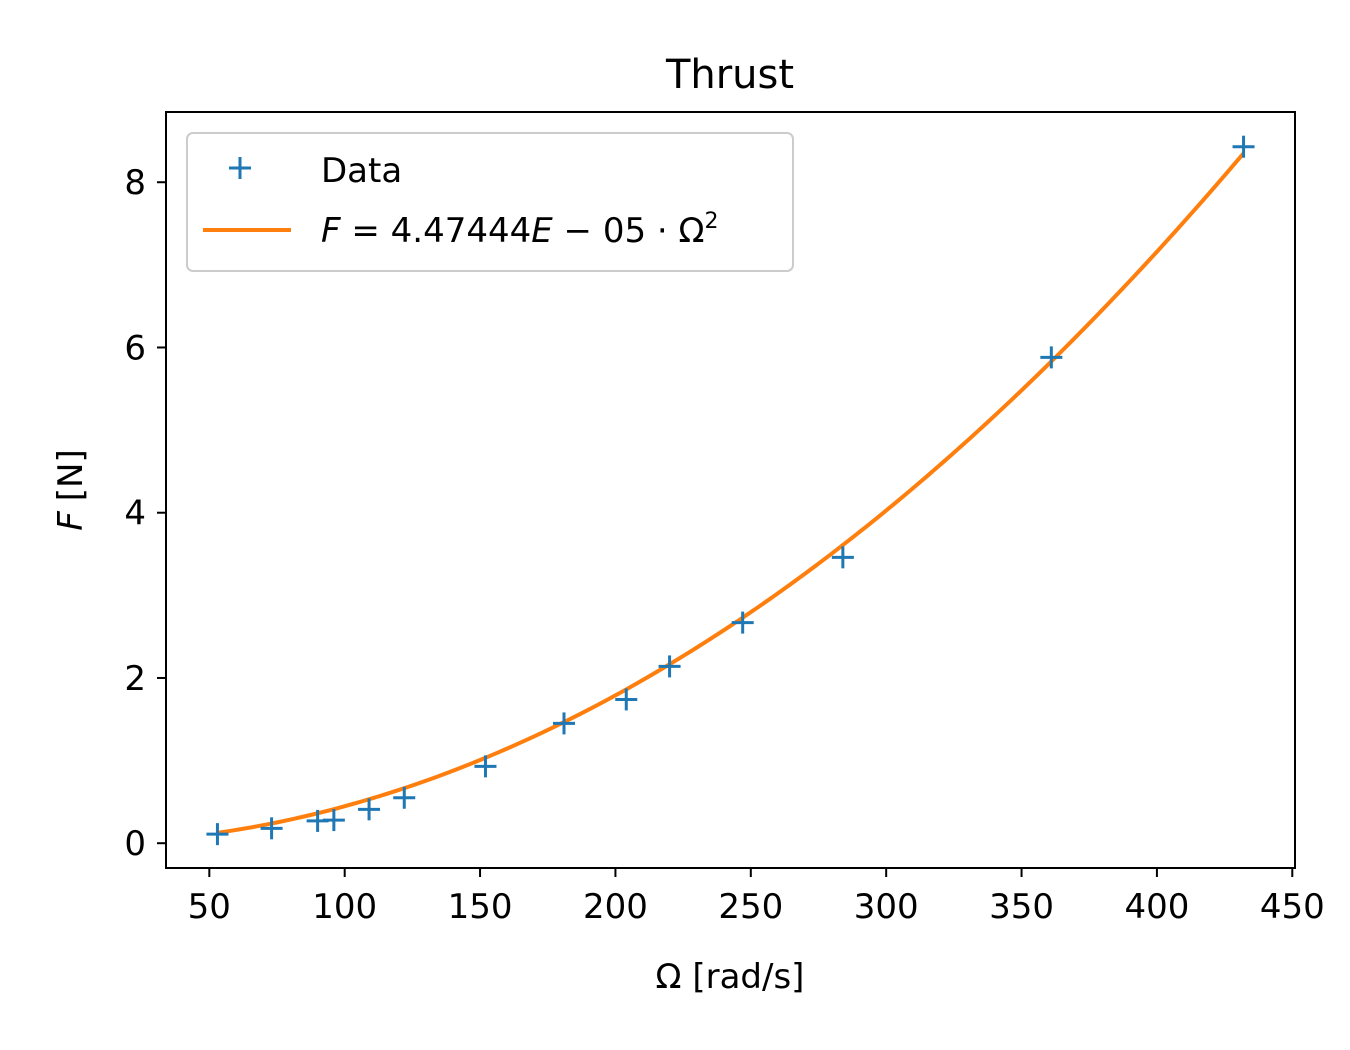  I want to click on y-tick-label: 6, so click(135, 348).